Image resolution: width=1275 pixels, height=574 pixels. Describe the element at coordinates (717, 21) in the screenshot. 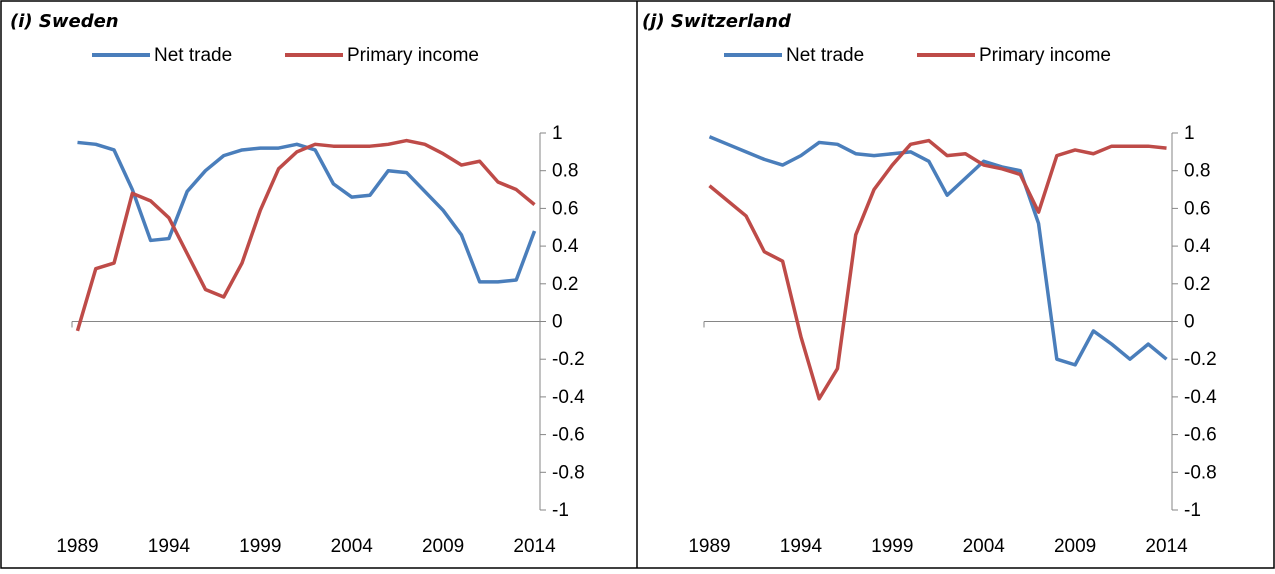

I see `chart-title: (j) Switzerland` at that location.